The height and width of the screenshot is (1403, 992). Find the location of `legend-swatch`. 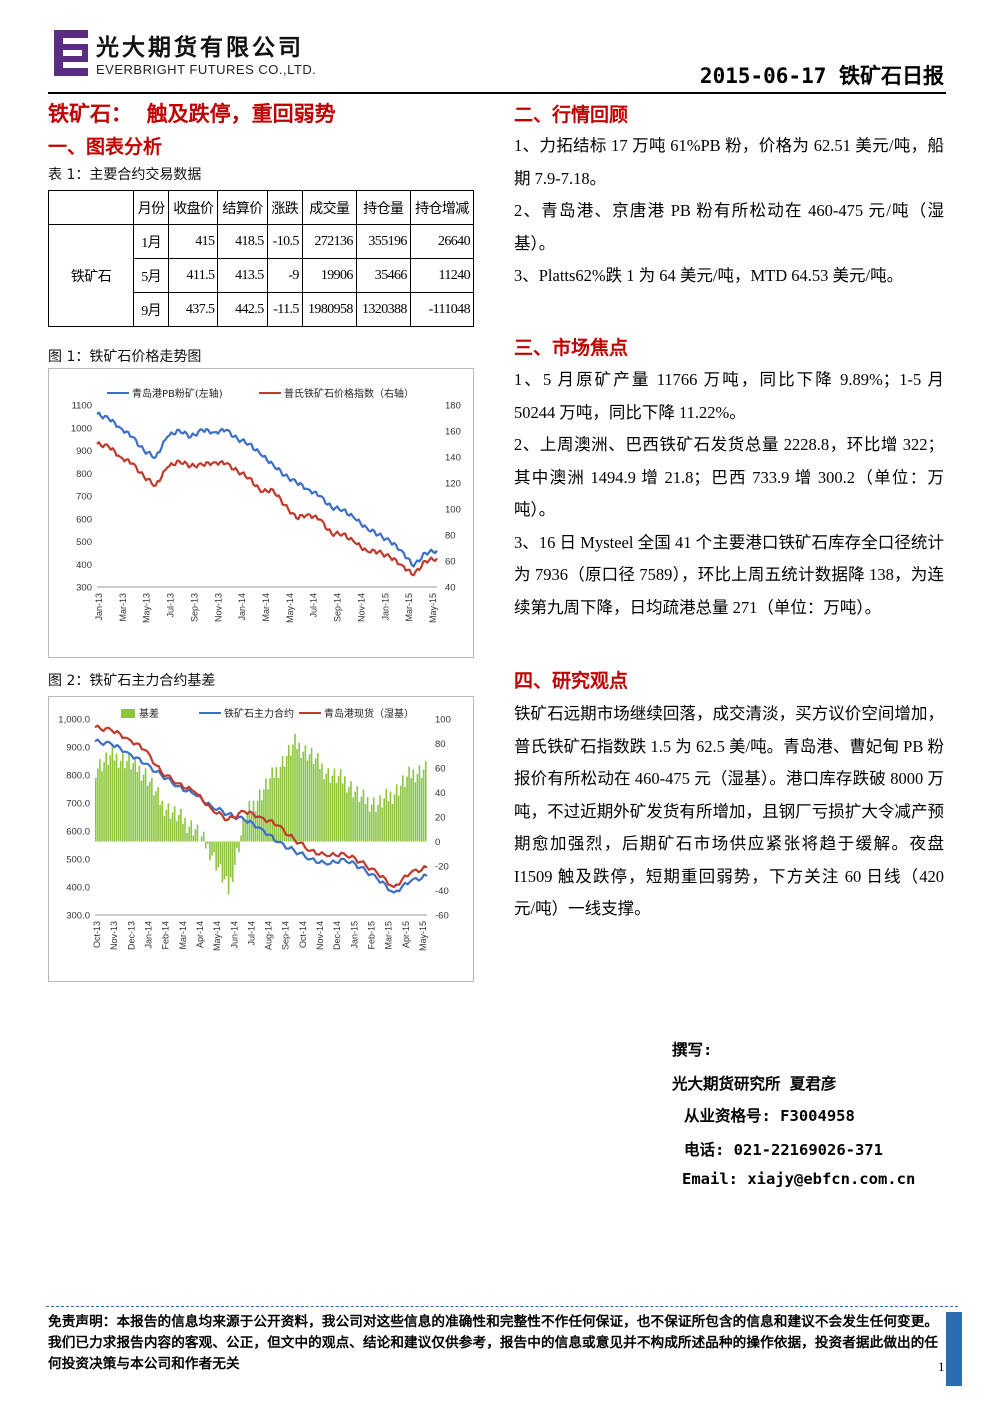

legend-swatch is located at coordinates (128, 713).